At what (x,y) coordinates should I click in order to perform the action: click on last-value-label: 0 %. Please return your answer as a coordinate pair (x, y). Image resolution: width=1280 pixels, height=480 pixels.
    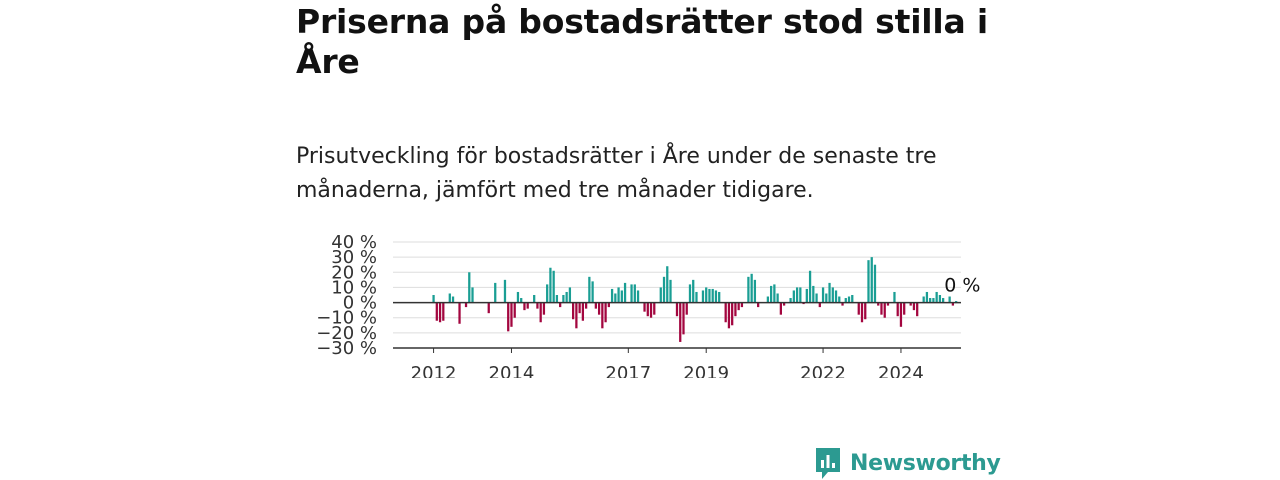
    Looking at the image, I should click on (962, 286).